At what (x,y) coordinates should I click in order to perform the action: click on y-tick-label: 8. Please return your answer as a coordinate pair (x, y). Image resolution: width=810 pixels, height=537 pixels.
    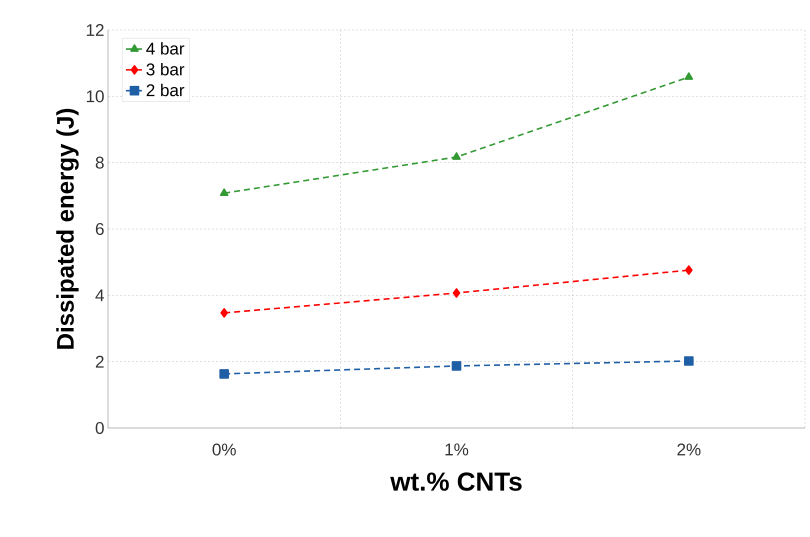
    Looking at the image, I should click on (100, 162).